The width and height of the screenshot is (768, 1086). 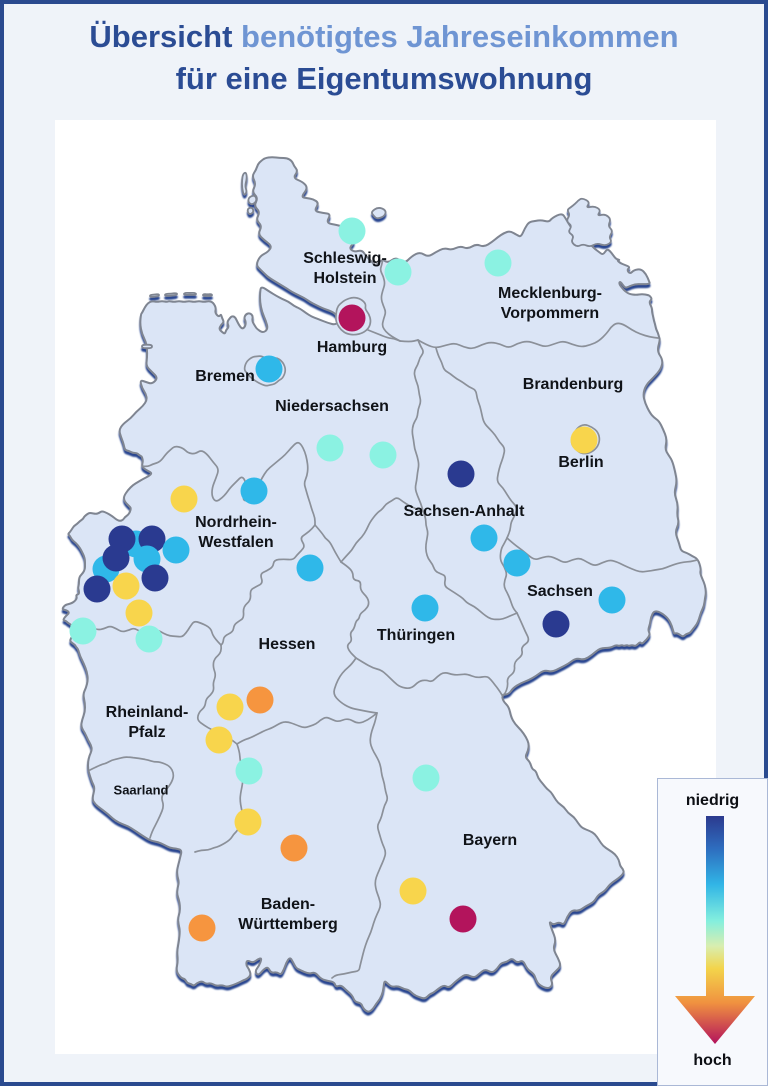 What do you see at coordinates (580, 462) in the screenshot?
I see `state-label-berlin: Berlin` at bounding box center [580, 462].